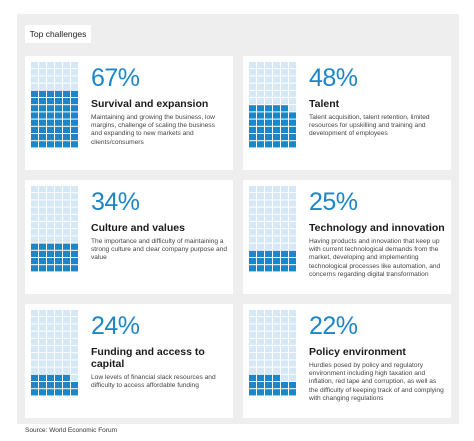 The width and height of the screenshot is (474, 441). What do you see at coordinates (357, 352) in the screenshot?
I see `card-title: Policy environment` at bounding box center [357, 352].